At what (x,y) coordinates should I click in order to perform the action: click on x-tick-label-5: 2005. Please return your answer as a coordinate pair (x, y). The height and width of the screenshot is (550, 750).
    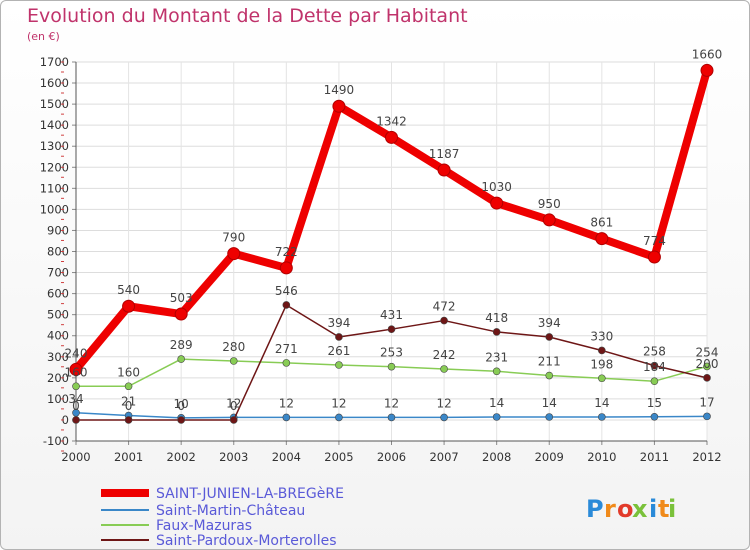
    Looking at the image, I should click on (338, 457).